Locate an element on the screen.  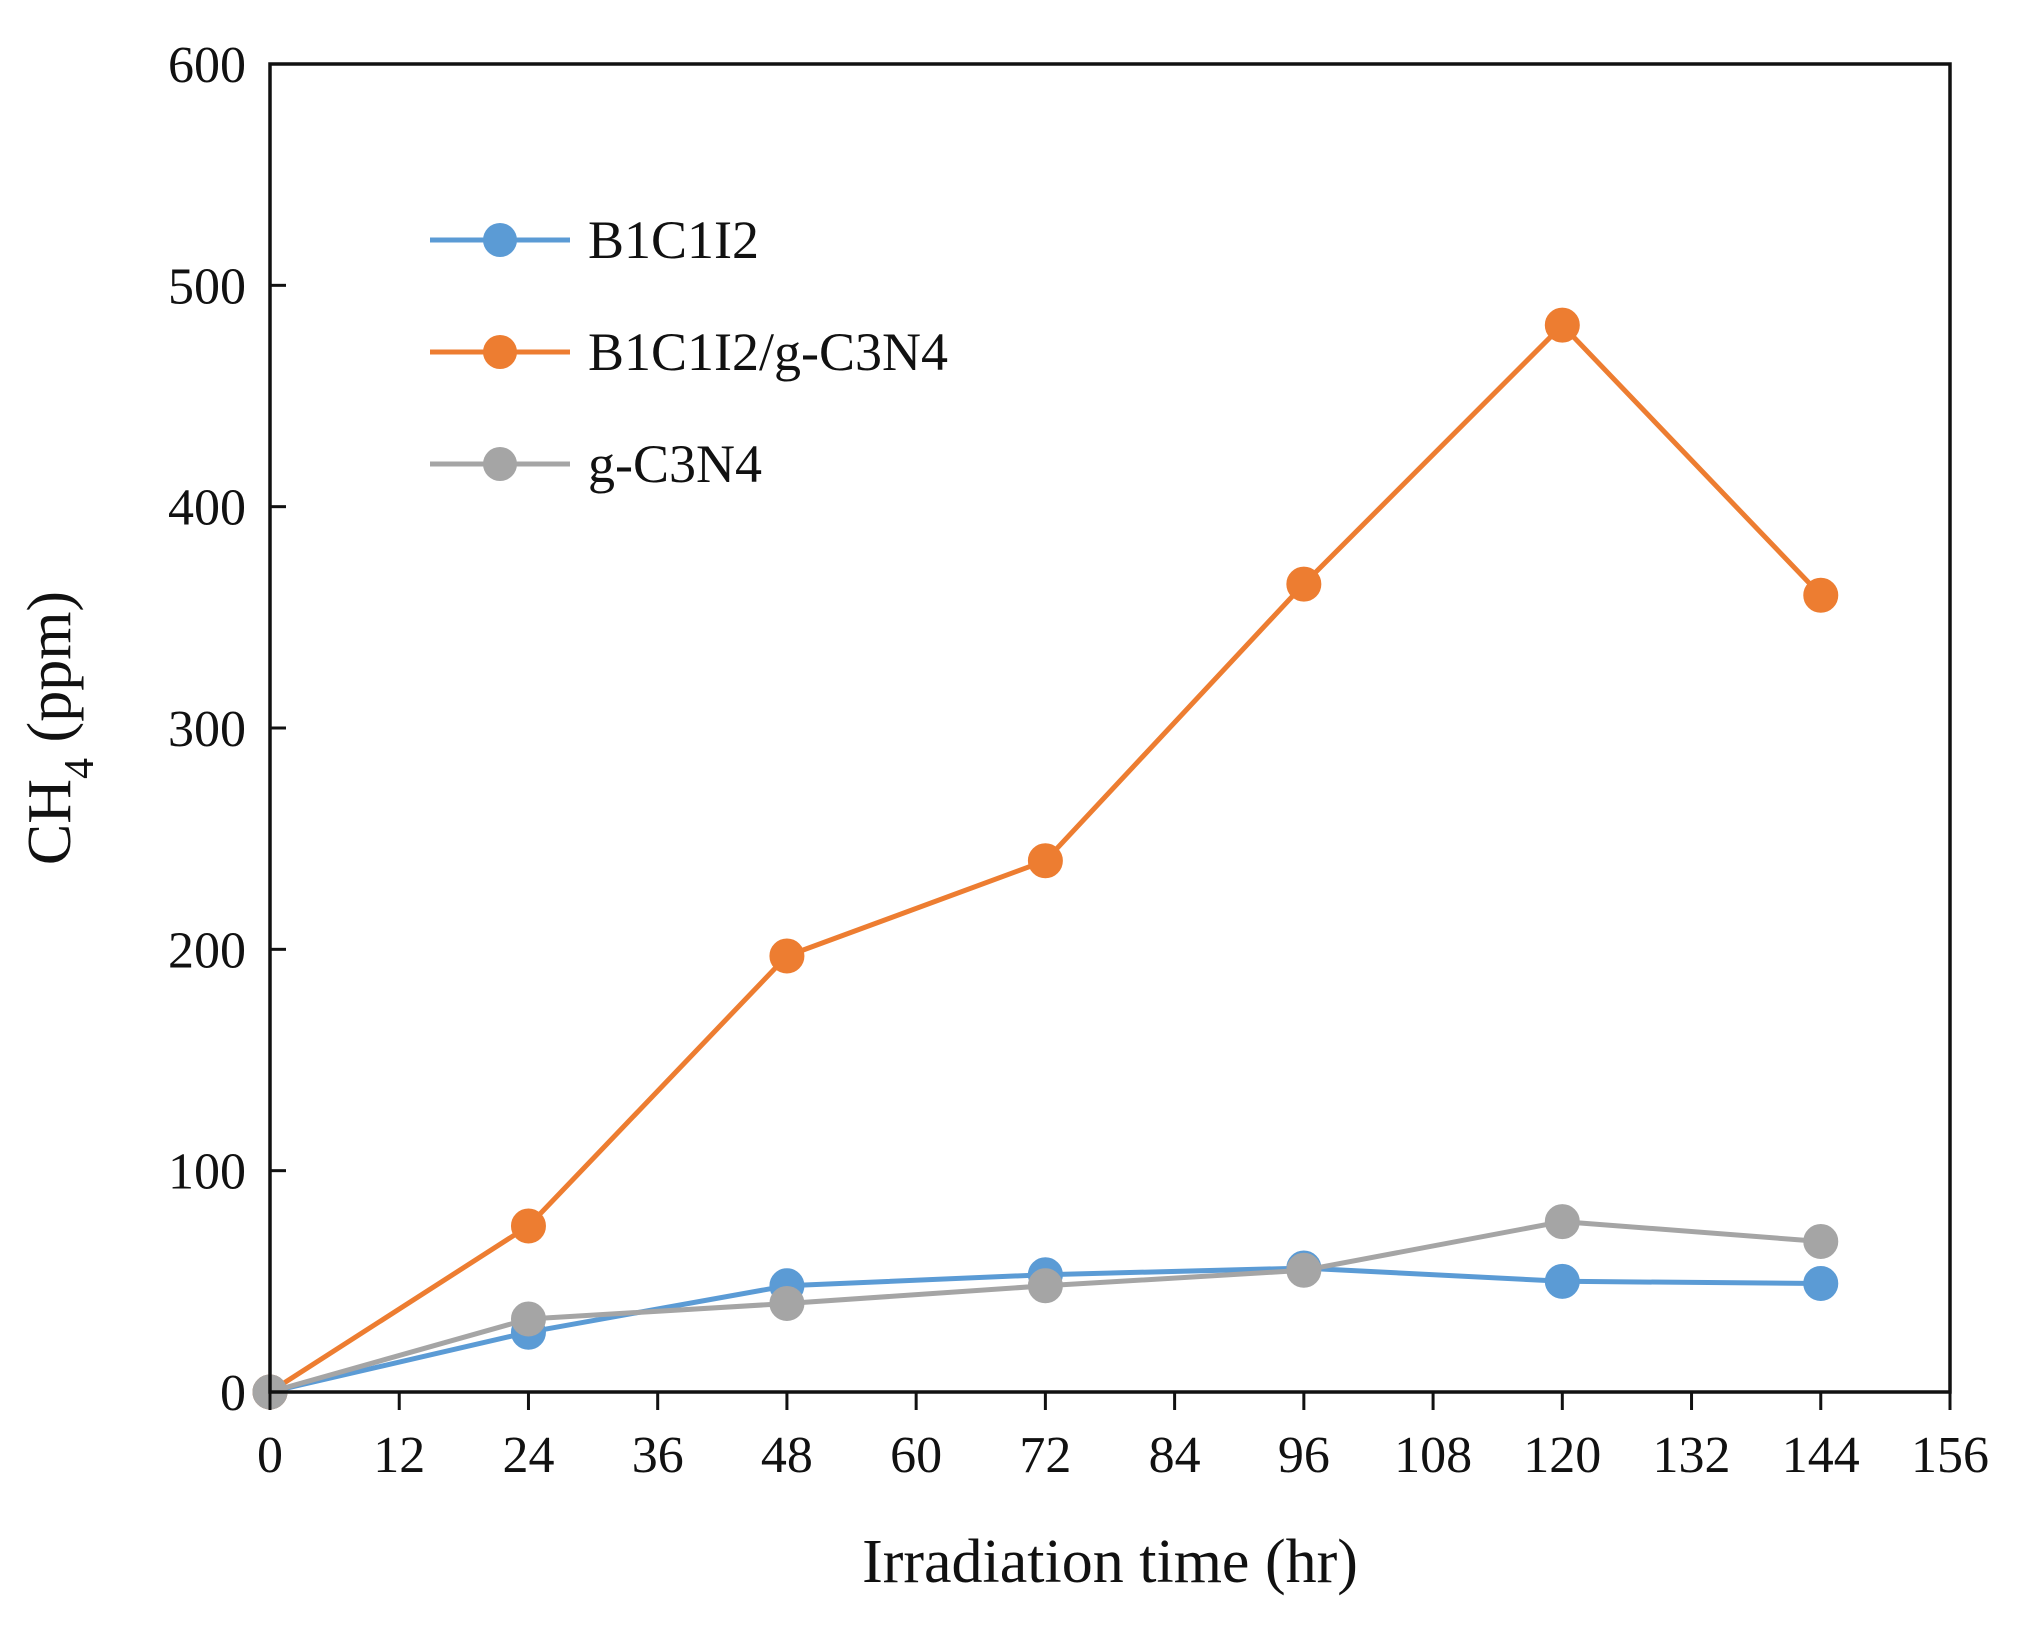
series-g-c3n4 is located at coordinates (1045, 1307).